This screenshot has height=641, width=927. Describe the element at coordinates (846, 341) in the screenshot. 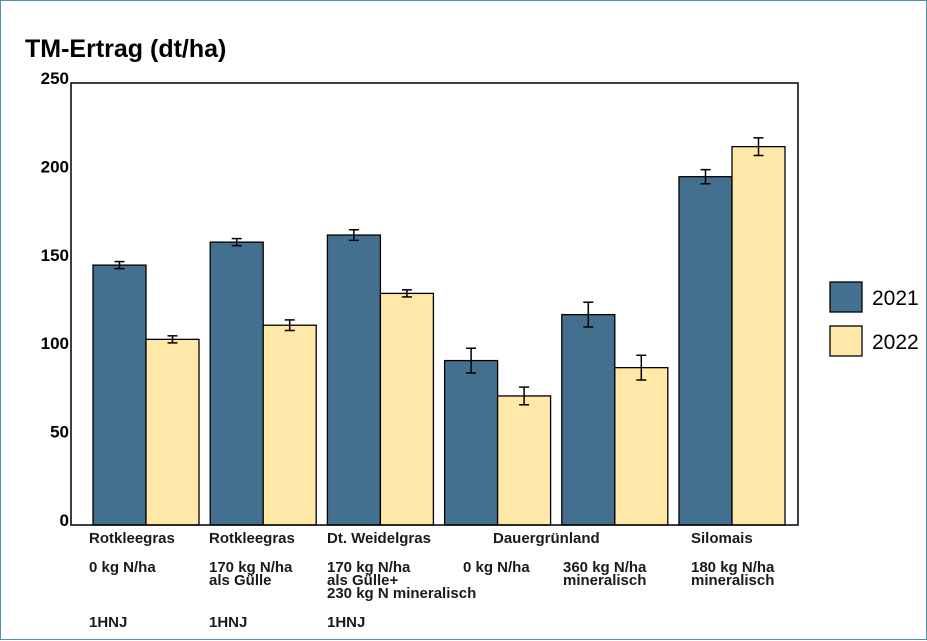

I see `legend-swatch-2022` at that location.